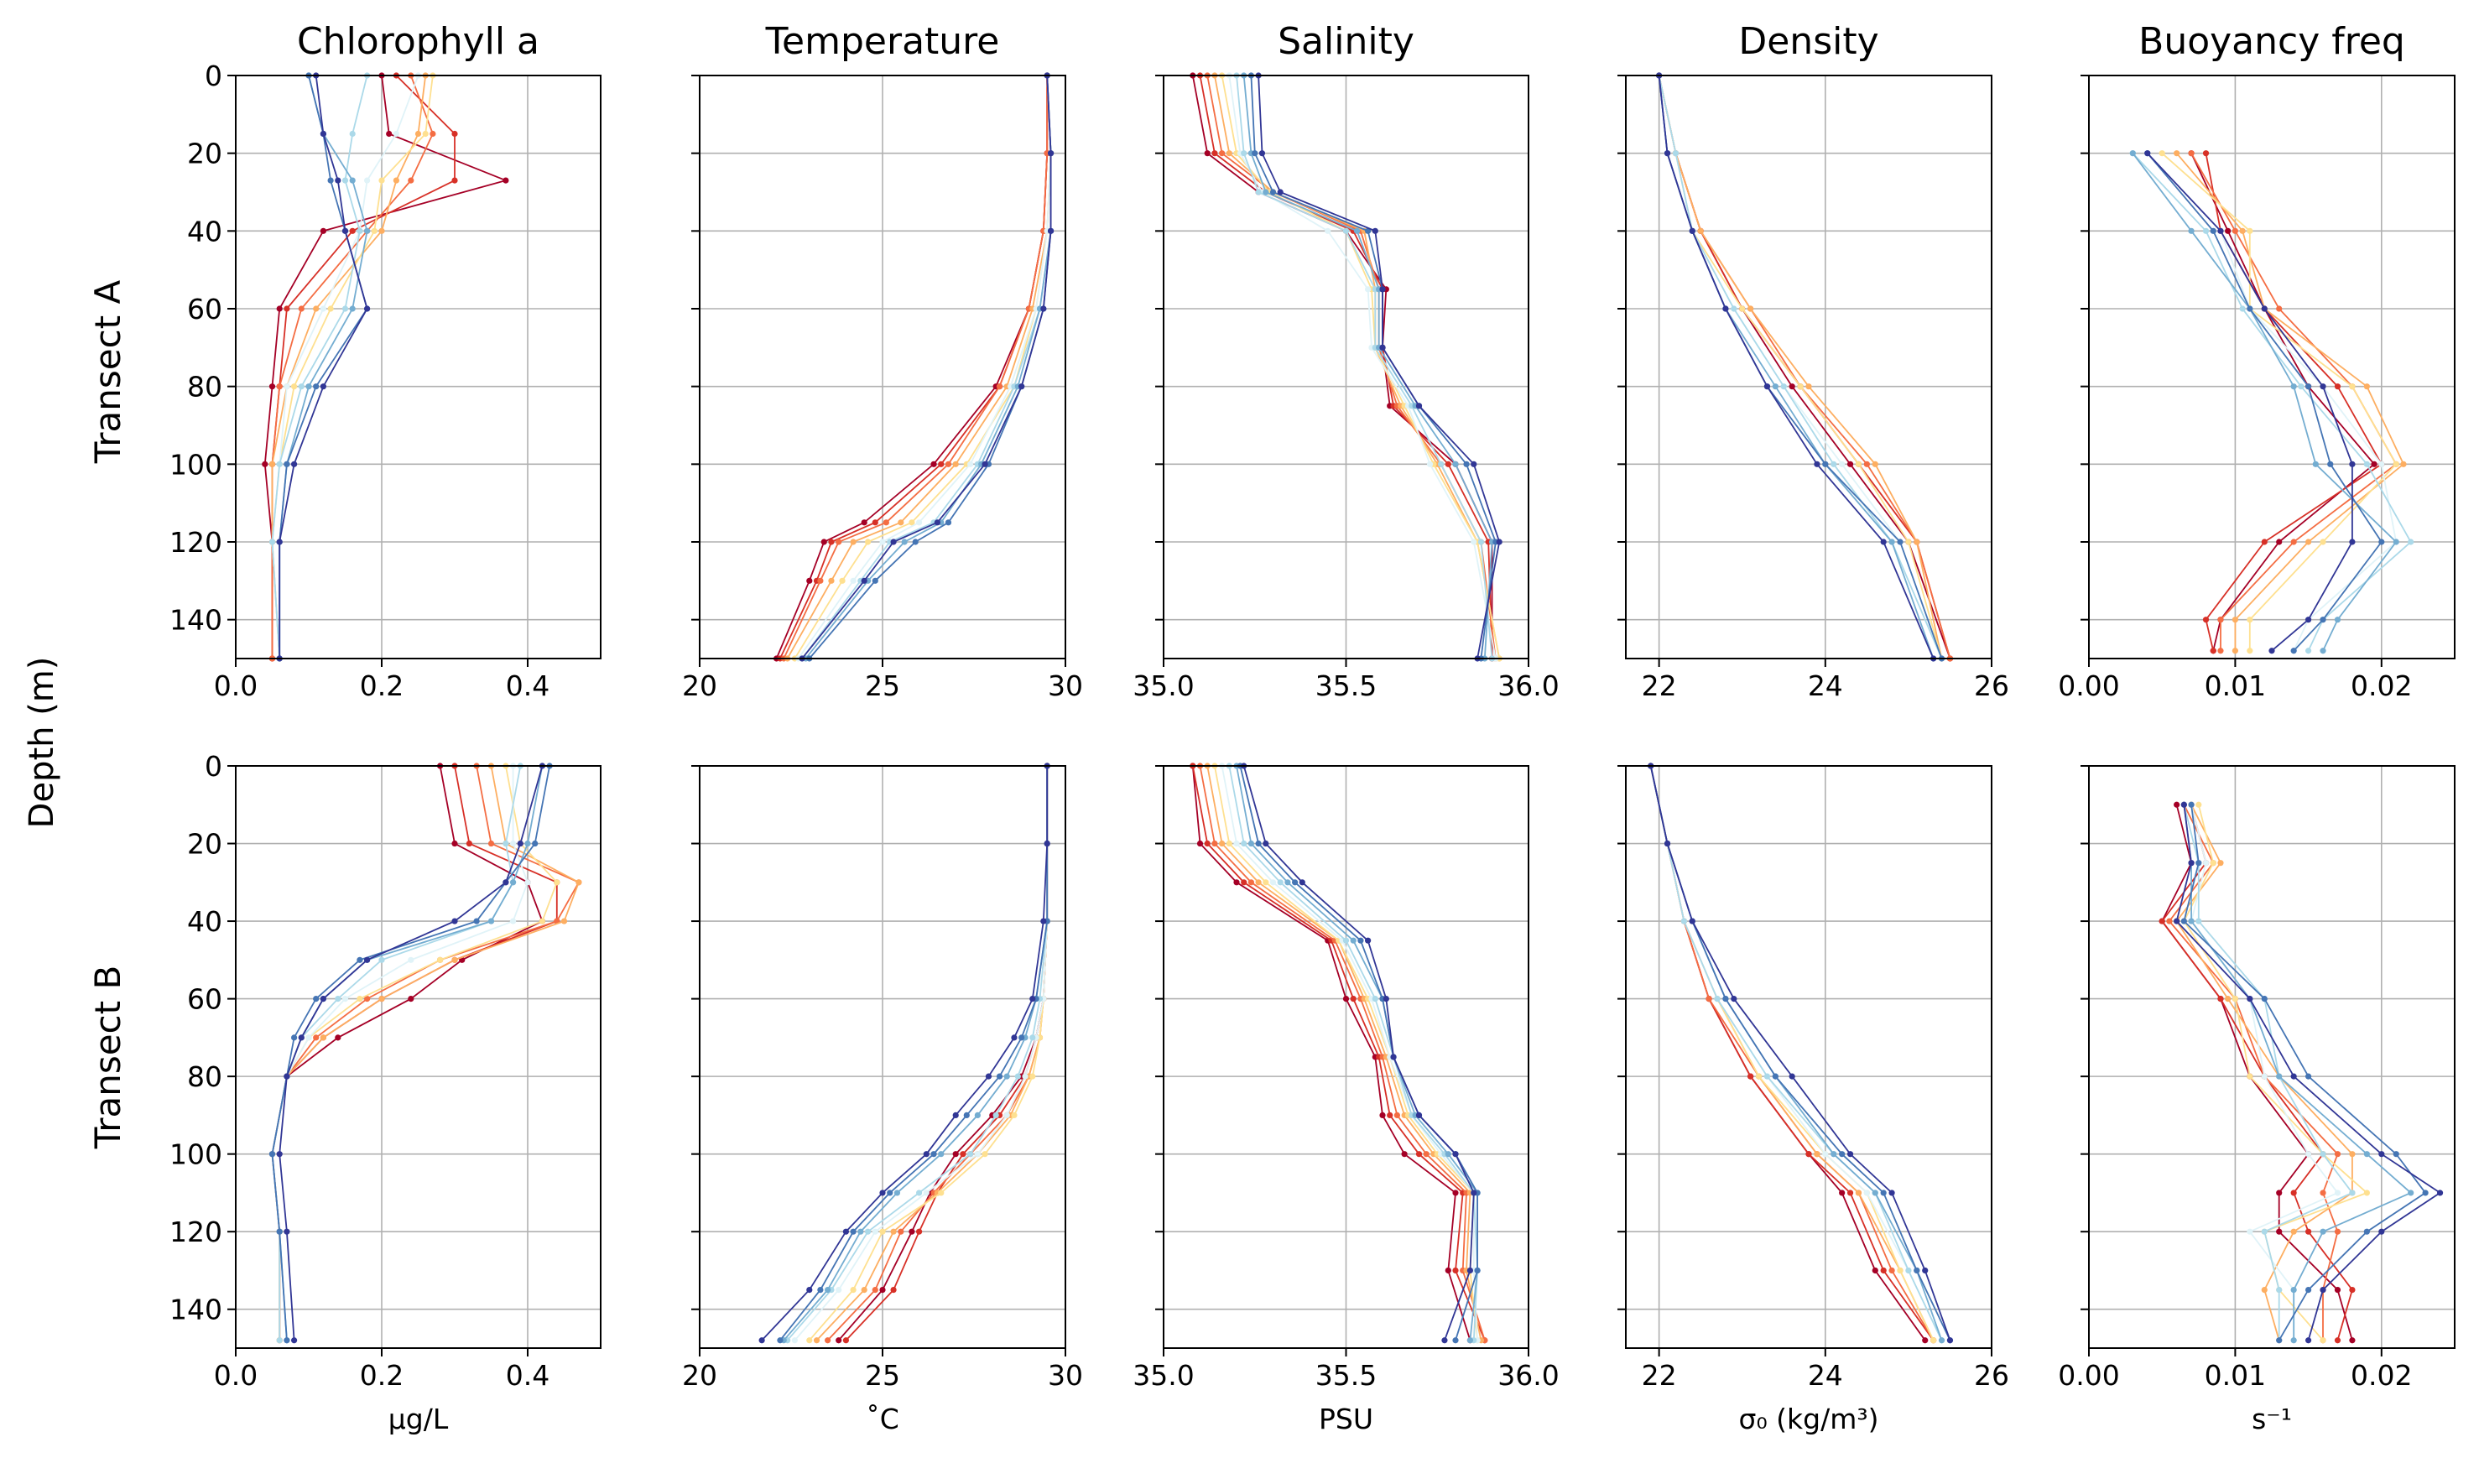 Image resolution: width=2479 pixels, height=1484 pixels. I want to click on x-tick-label: 35.5, so click(1346, 1375).